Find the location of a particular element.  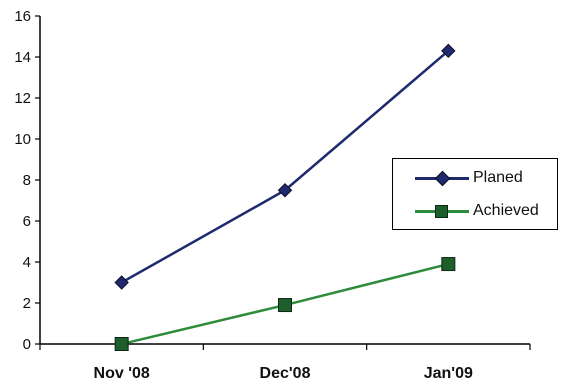

y-tick-label: 2 is located at coordinates (27, 303).